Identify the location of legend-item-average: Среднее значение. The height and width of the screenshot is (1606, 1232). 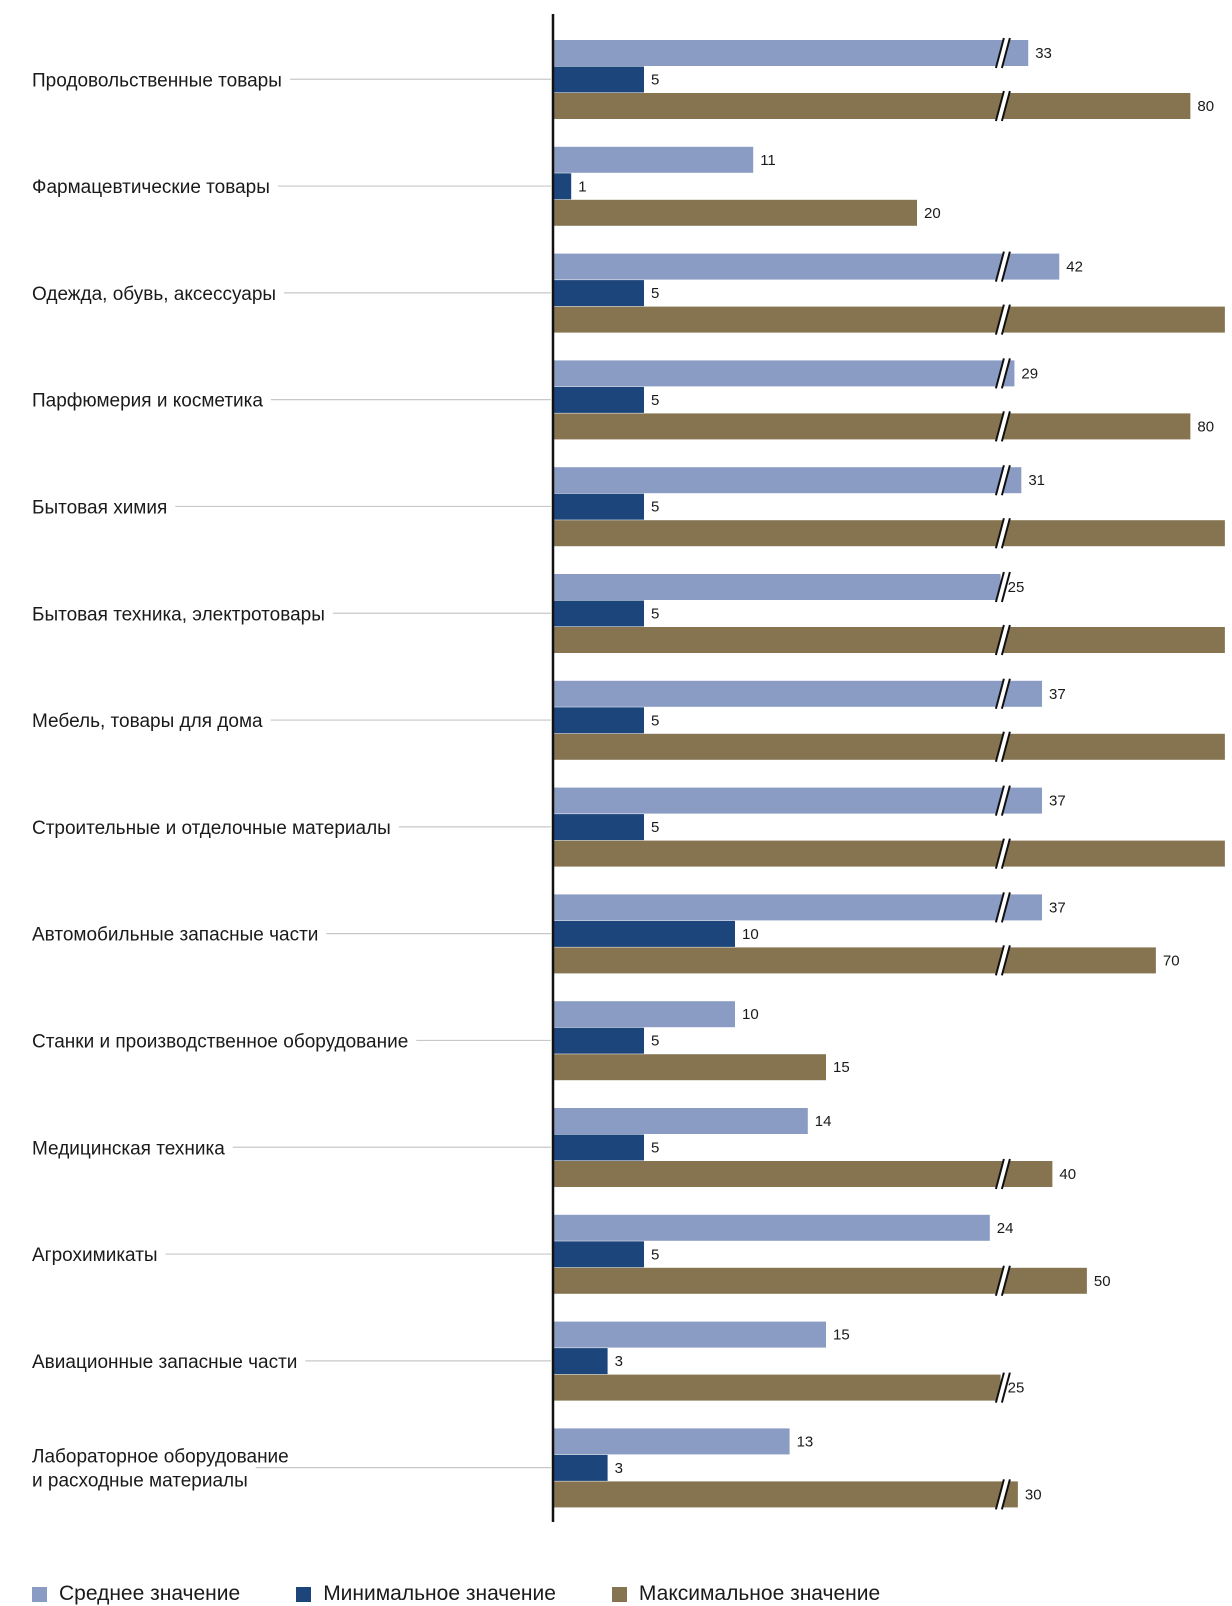
(136, 1594).